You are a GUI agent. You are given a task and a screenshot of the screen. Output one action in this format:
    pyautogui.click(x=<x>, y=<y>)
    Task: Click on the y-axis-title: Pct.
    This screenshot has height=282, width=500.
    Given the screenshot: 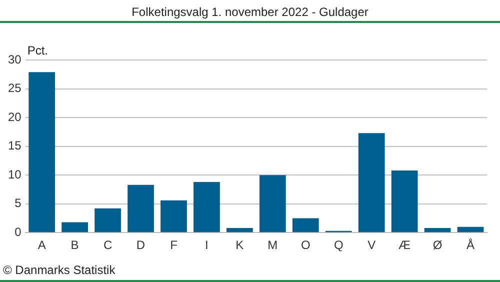 What is the action you would take?
    pyautogui.click(x=37, y=50)
    